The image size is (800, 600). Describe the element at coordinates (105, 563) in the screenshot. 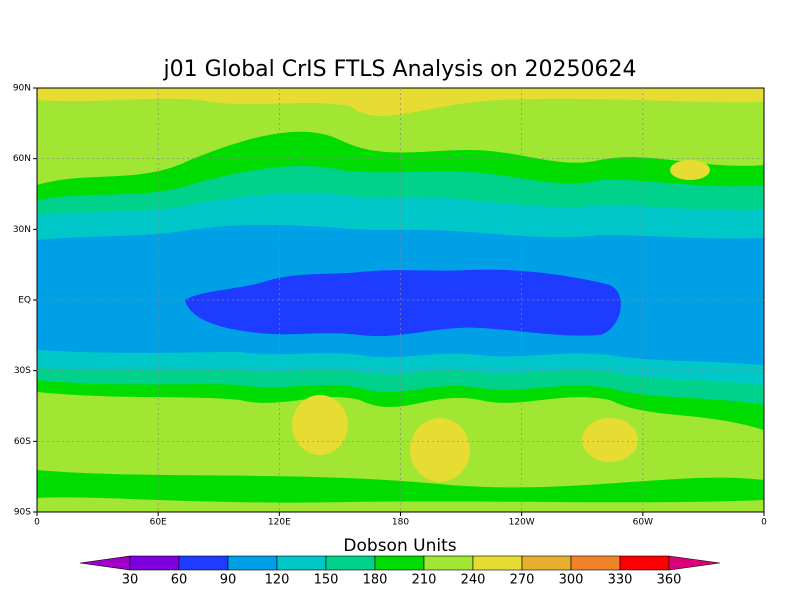

I see `colorbar-under` at that location.